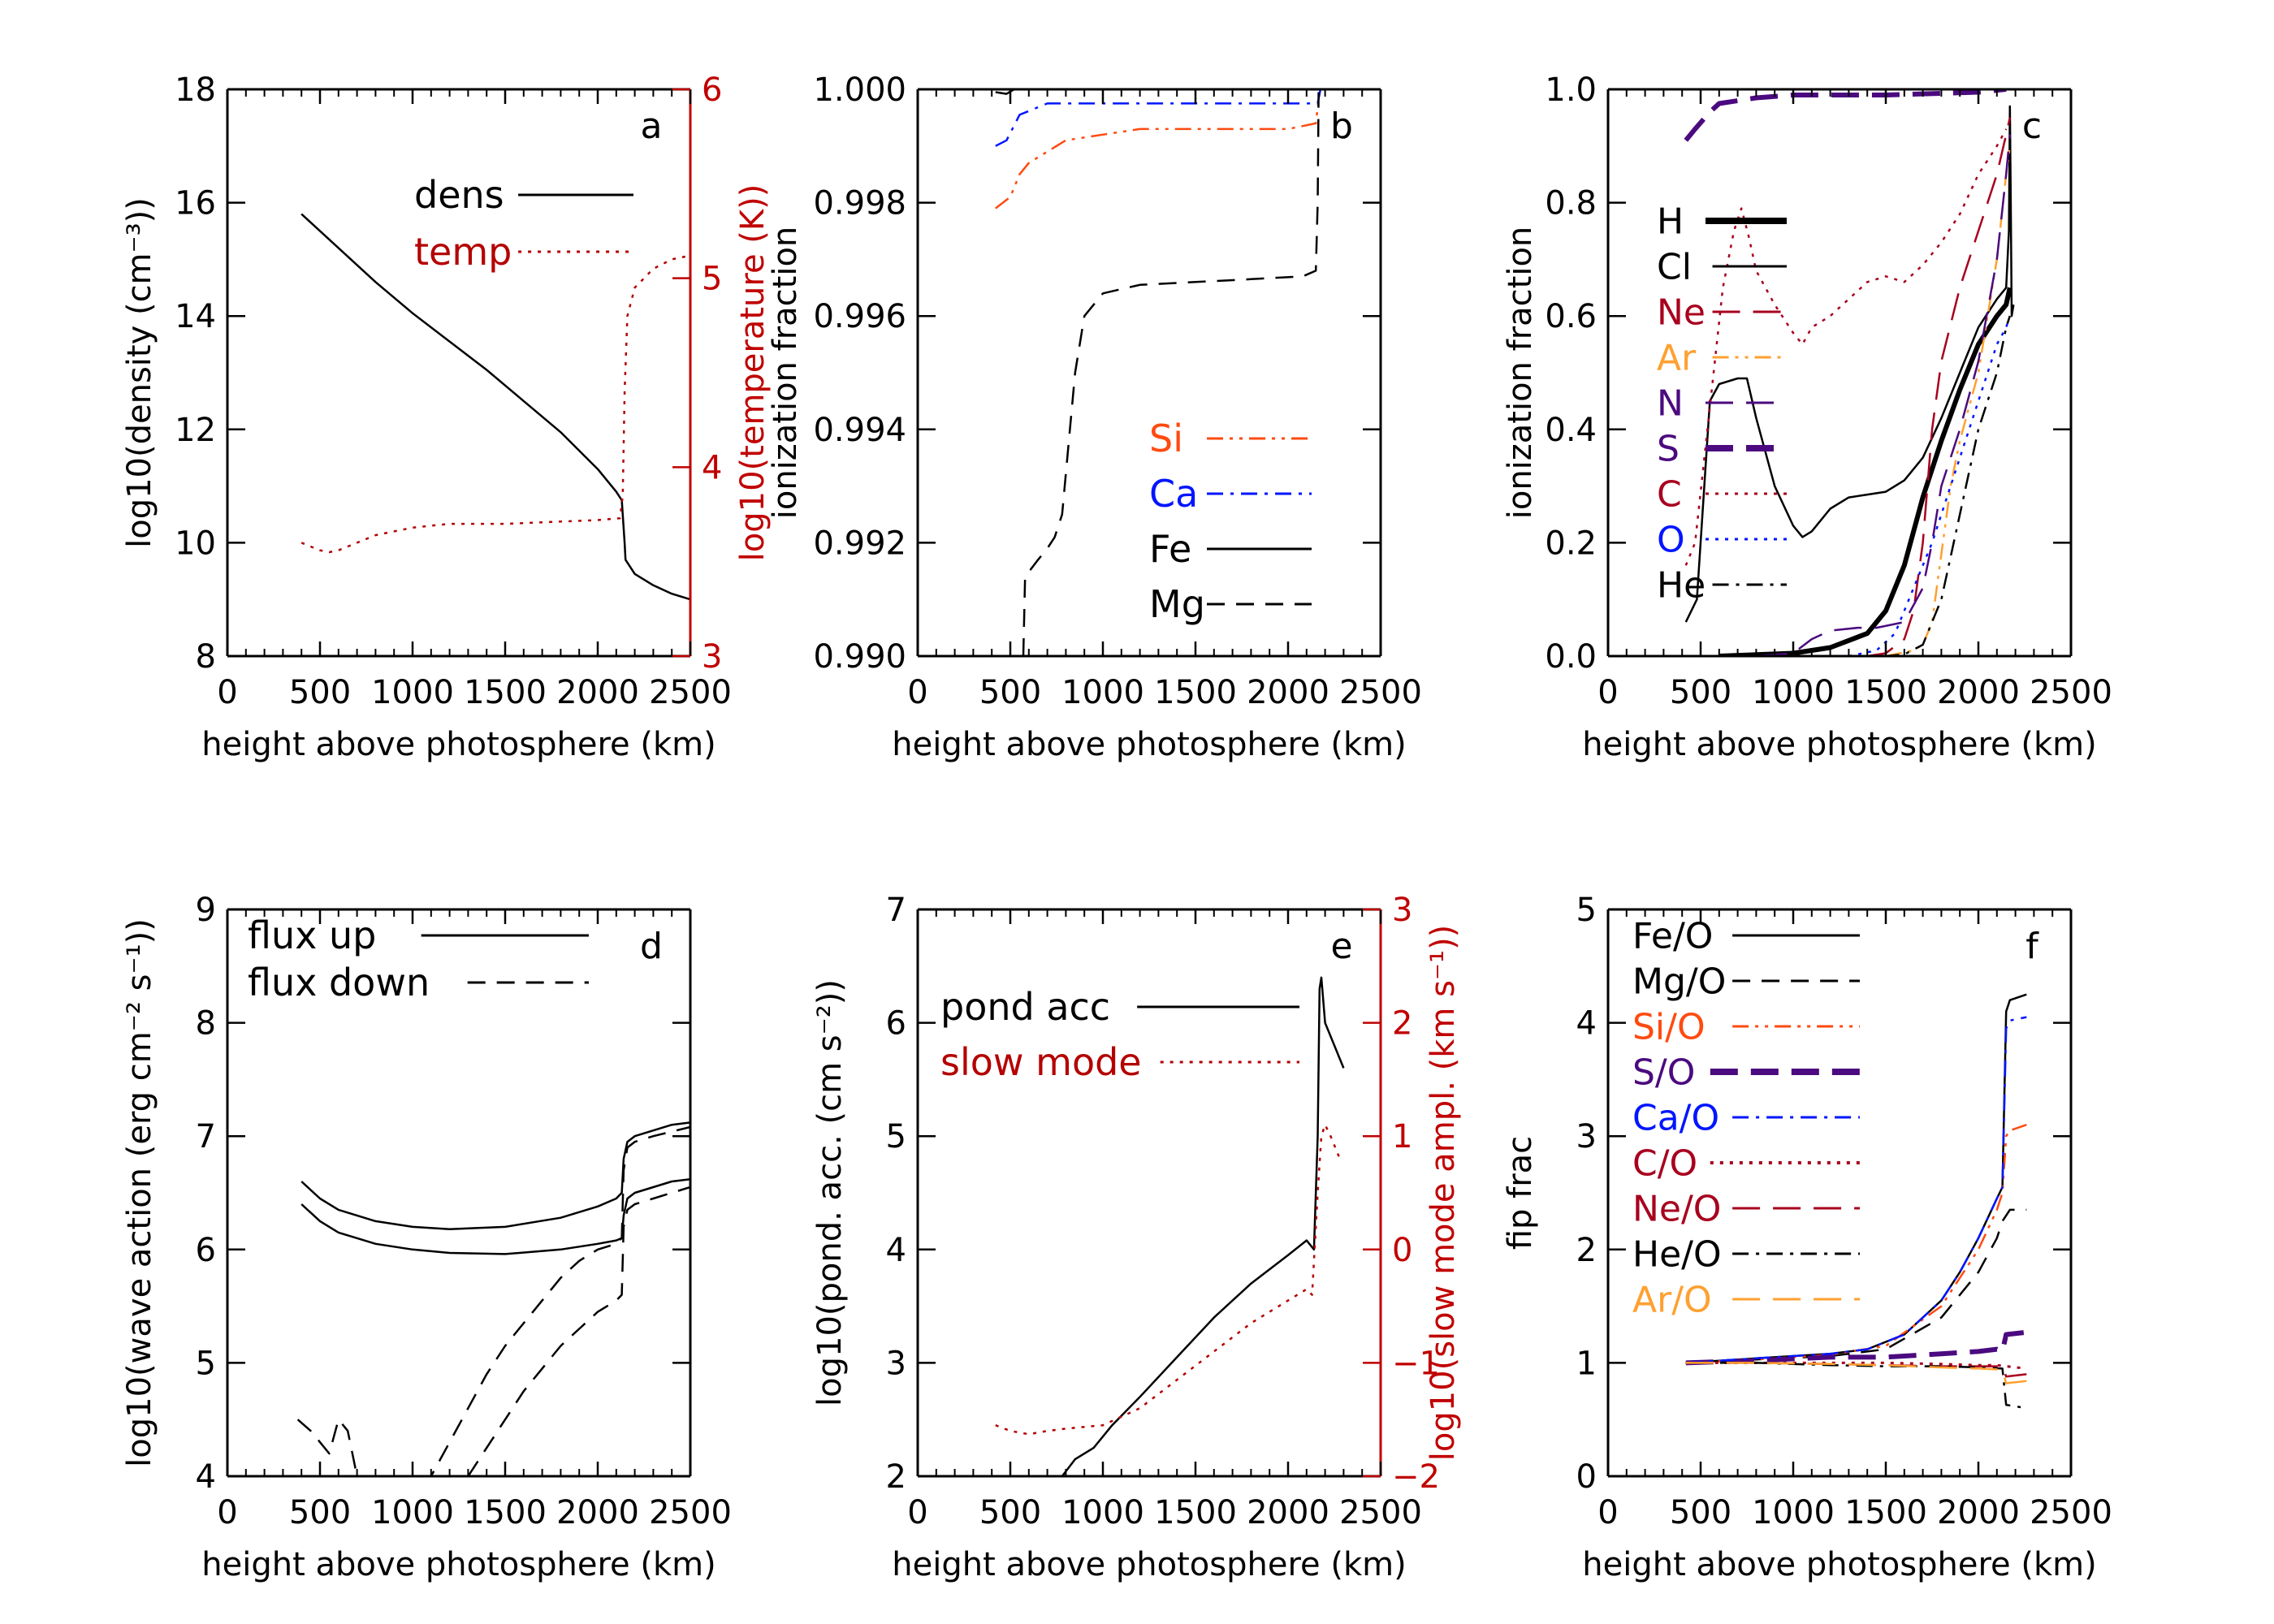  I want to click on x-tick-label-c-4: 2000, so click(1978, 692).